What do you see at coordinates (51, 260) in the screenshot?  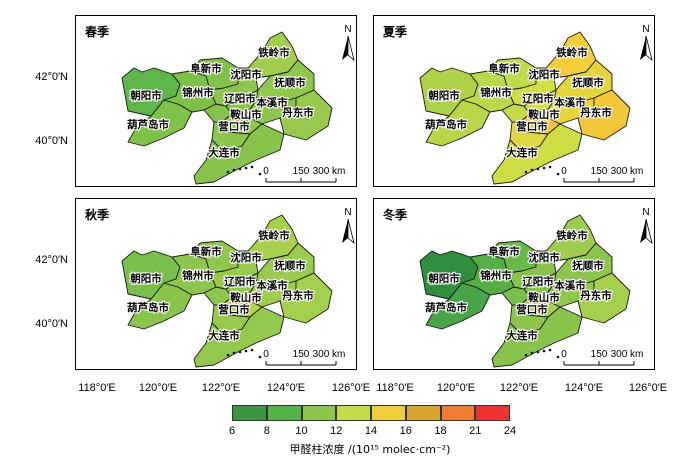 I see `lat-label-42: 42°0′N` at bounding box center [51, 260].